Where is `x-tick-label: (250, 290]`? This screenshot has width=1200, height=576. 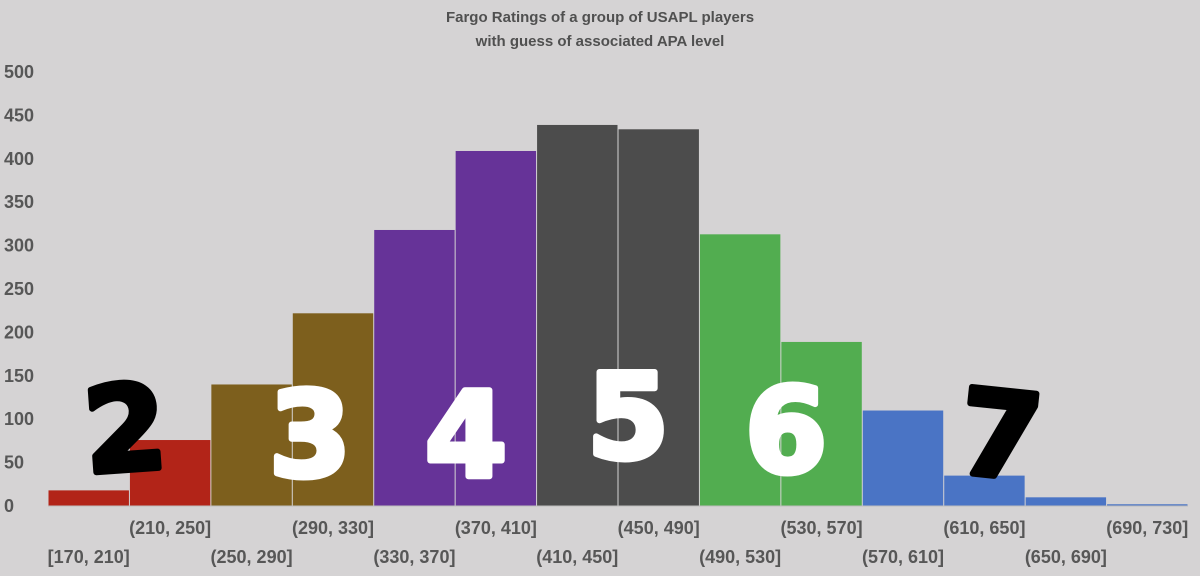
x-tick-label: (250, 290] is located at coordinates (252, 557).